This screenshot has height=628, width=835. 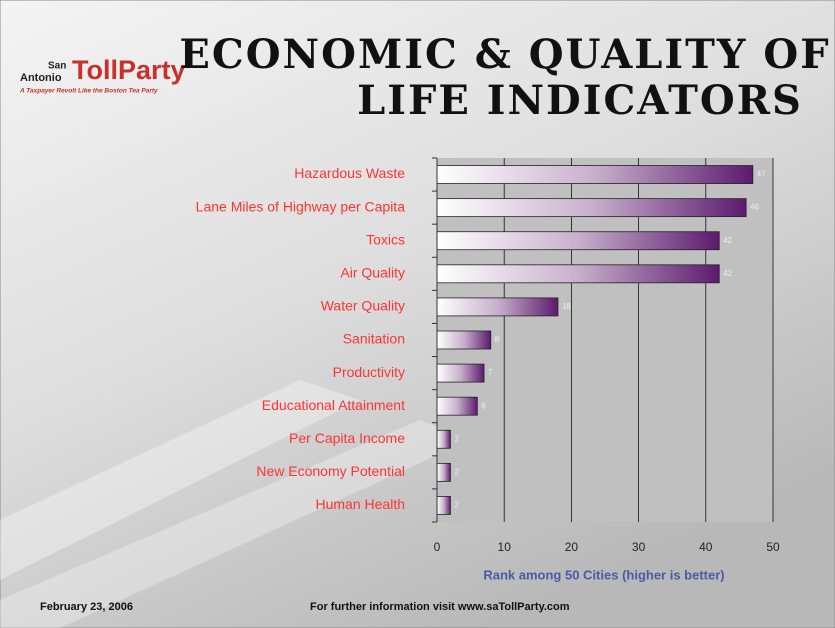 I want to click on road-stripe, so click(x=180, y=480).